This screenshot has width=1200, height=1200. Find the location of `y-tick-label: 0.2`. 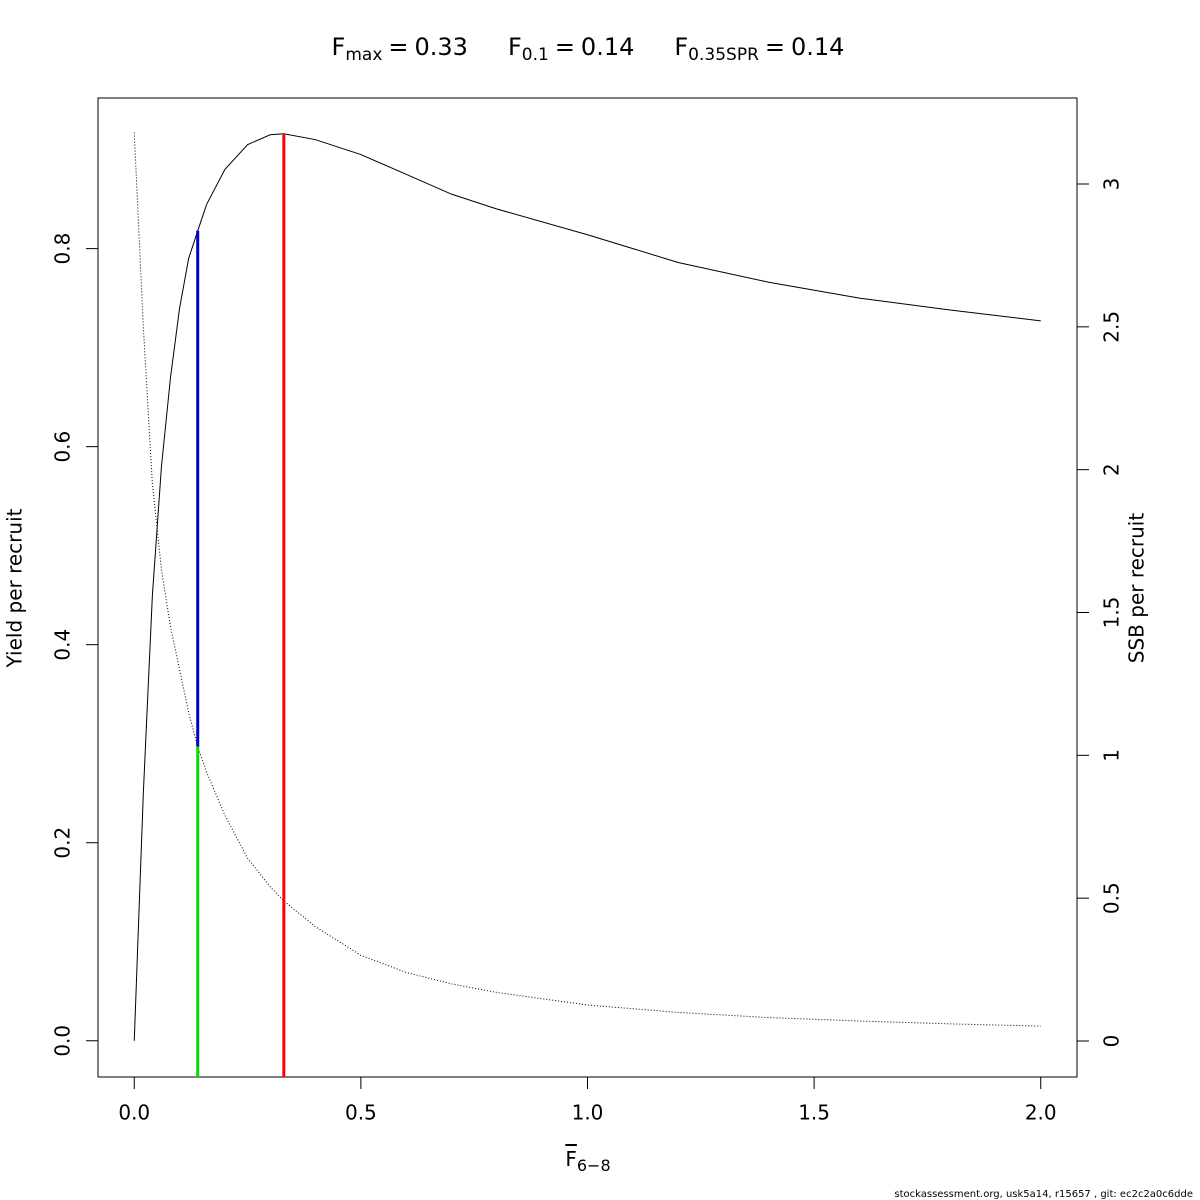

y-tick-label: 0.2 is located at coordinates (63, 843).